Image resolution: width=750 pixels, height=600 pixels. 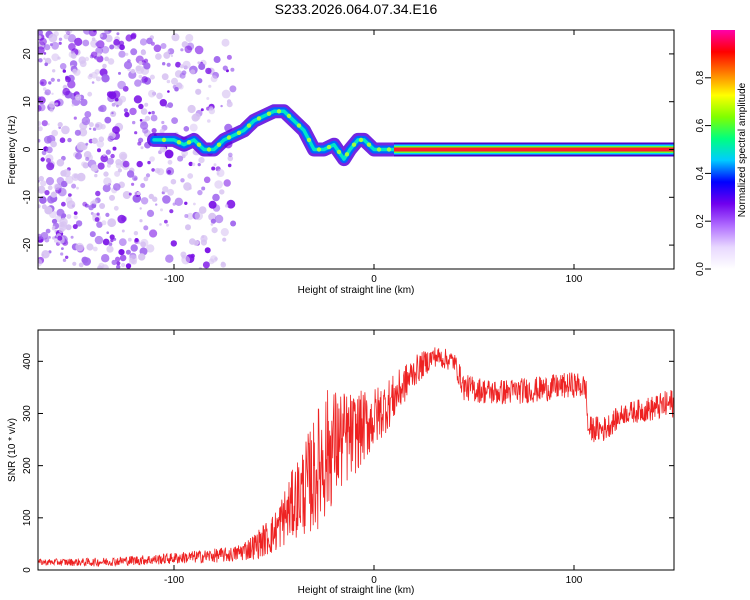 I want to click on x-tick-label: -100, so click(x=174, y=580).